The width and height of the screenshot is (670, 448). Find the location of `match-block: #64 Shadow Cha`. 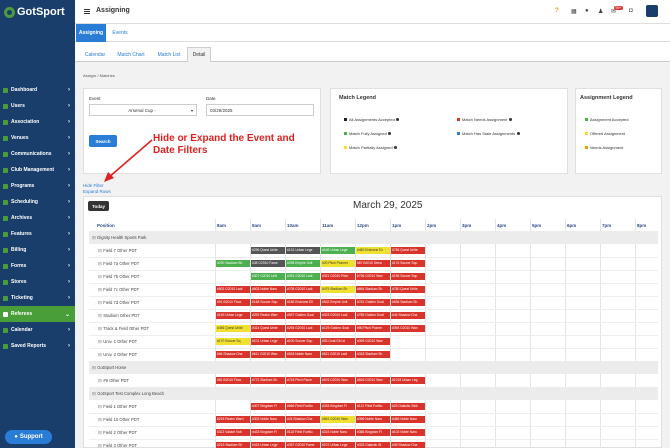

match-block: #64 Shadow Cha is located at coordinates (233, 354).